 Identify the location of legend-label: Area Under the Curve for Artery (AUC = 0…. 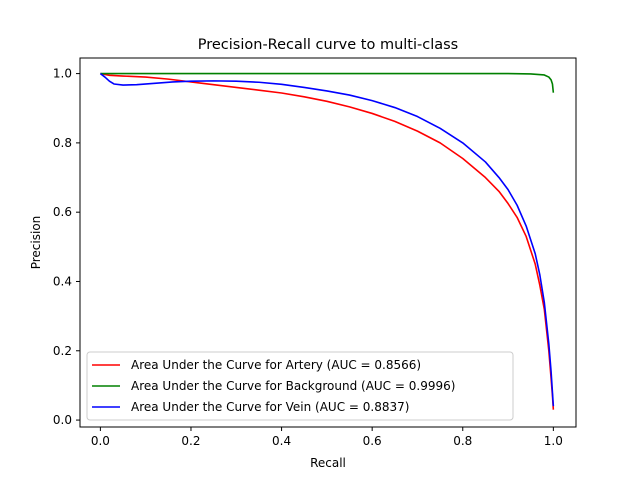
(276, 365).